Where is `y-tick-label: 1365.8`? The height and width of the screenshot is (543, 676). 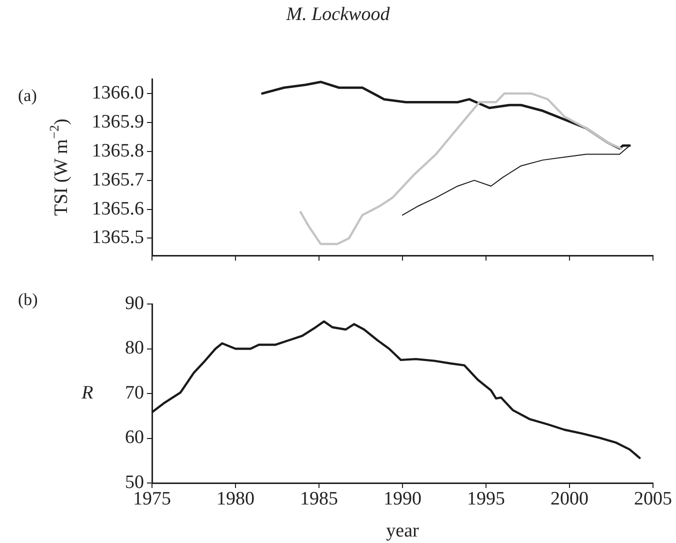
y-tick-label: 1365.8 is located at coordinates (118, 151).